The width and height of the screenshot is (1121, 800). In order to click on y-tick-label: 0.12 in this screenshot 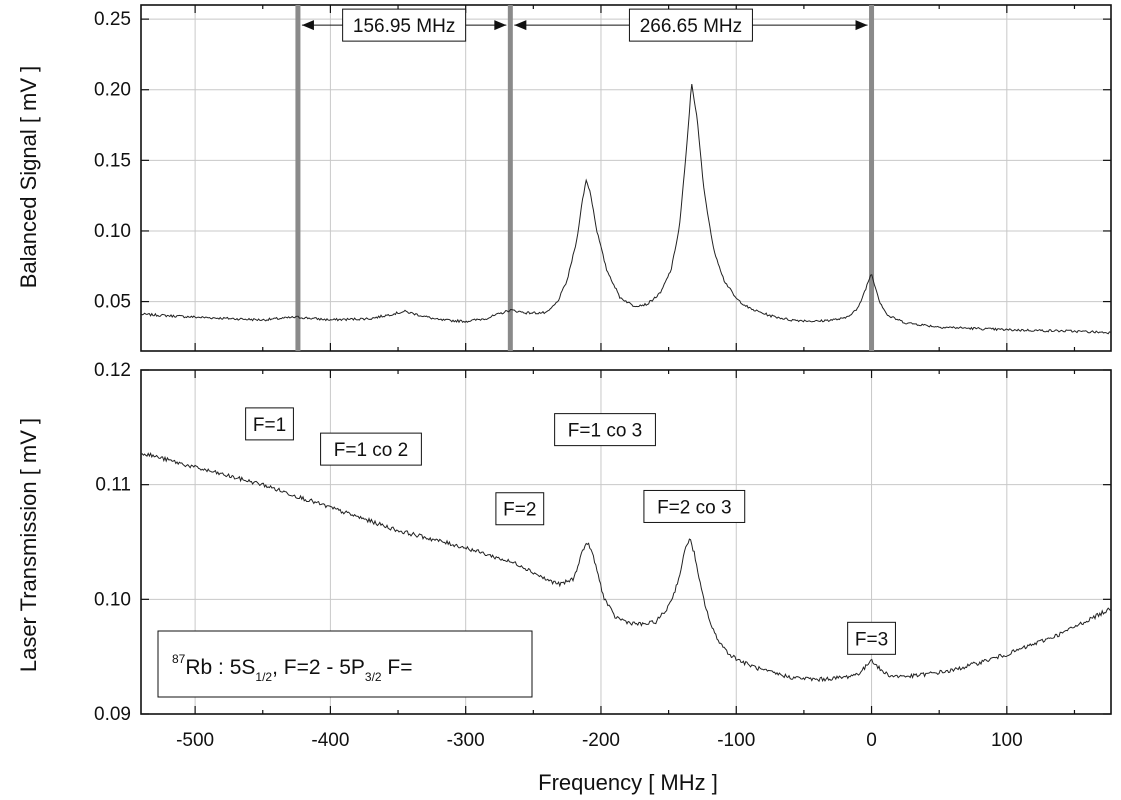, I will do `click(112, 370)`.